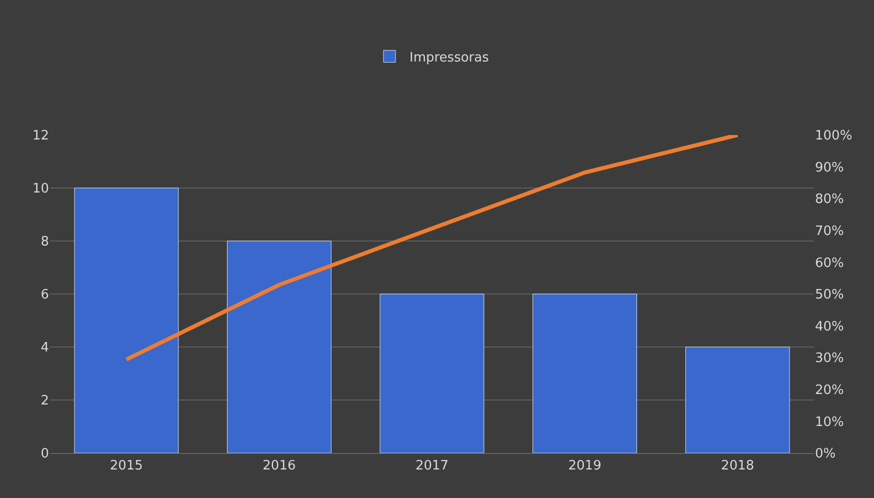 The height and width of the screenshot is (498, 874). Describe the element at coordinates (44, 242) in the screenshot. I see `y-tick-label: 8` at that location.